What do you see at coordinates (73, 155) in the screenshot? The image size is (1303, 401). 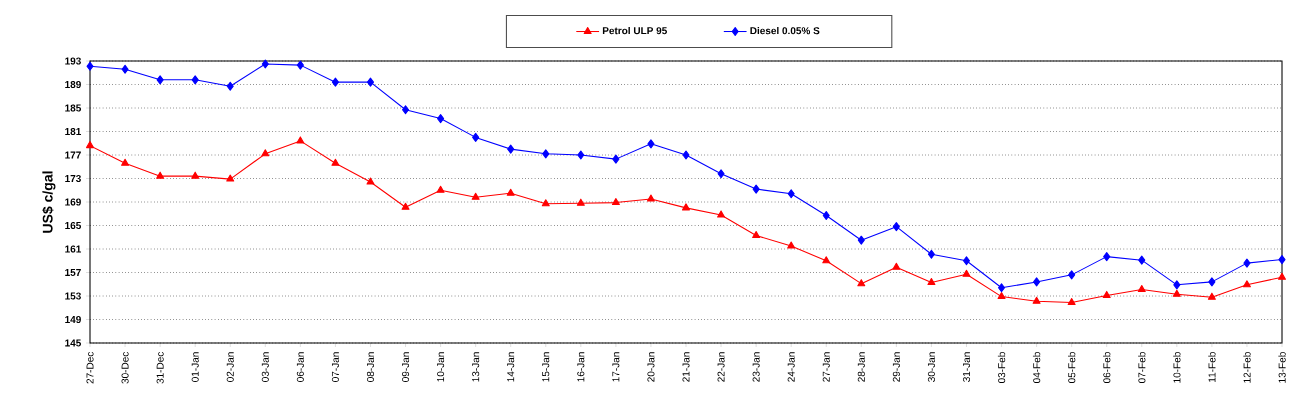 I see `y-tick-label: 177` at bounding box center [73, 155].